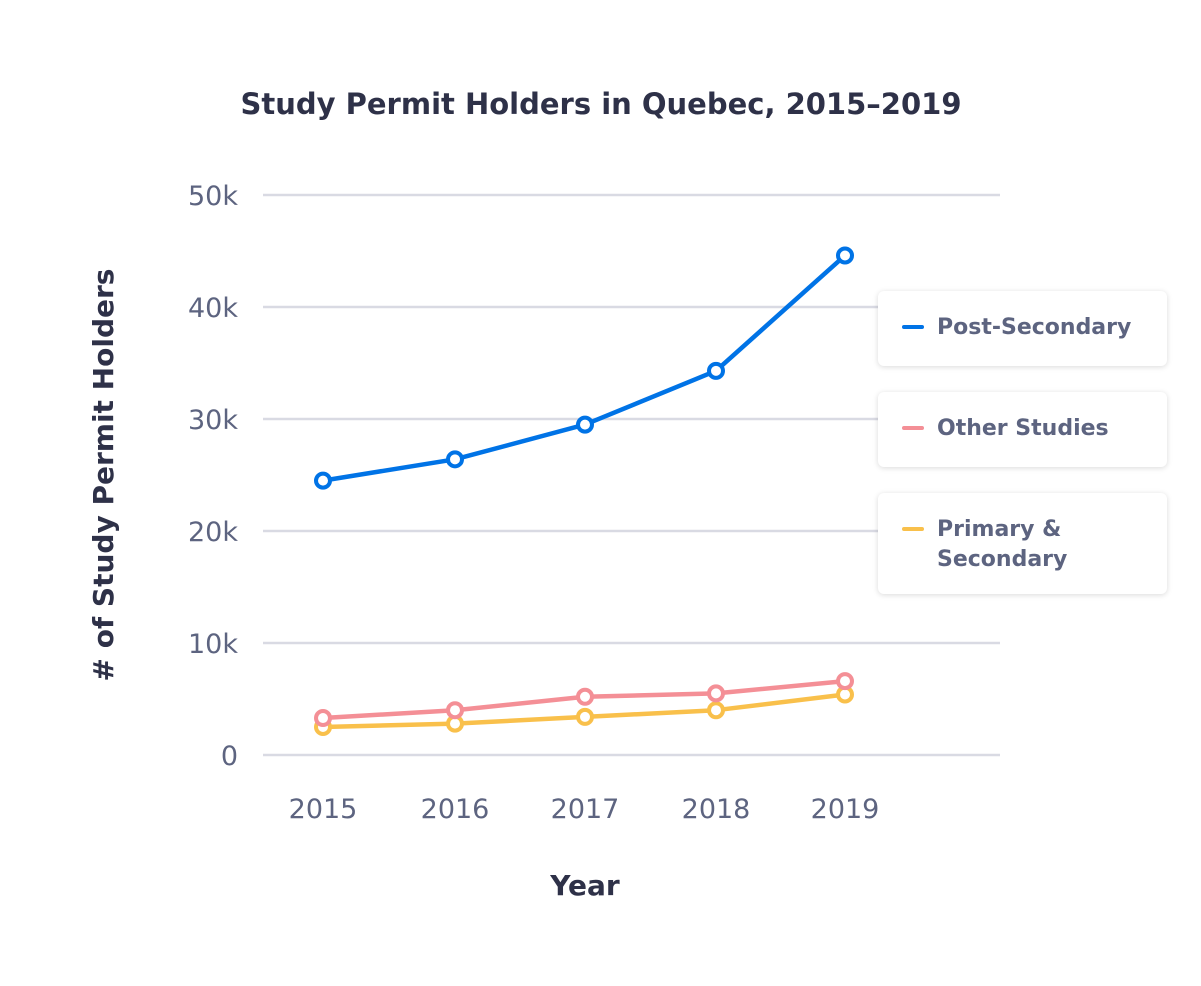  Describe the element at coordinates (716, 809) in the screenshot. I see `x-tick-label: 2018` at that location.